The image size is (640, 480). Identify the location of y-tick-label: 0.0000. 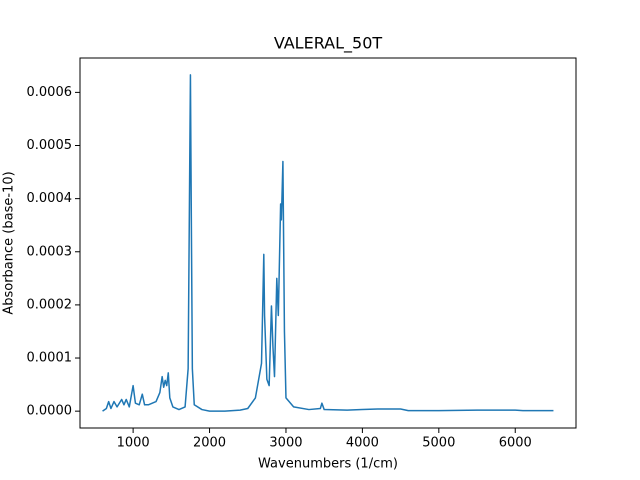
(50, 411).